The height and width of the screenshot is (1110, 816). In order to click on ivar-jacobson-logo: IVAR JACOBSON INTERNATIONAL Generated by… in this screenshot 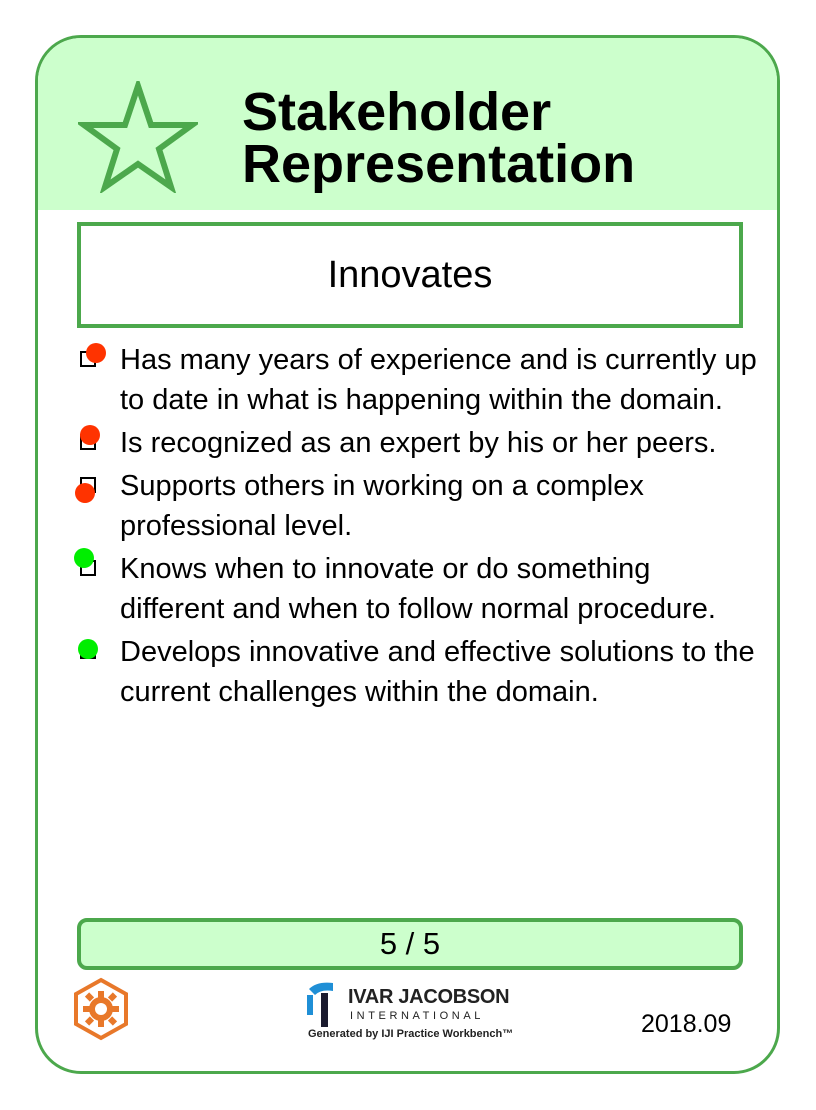, I will do `click(420, 1011)`.